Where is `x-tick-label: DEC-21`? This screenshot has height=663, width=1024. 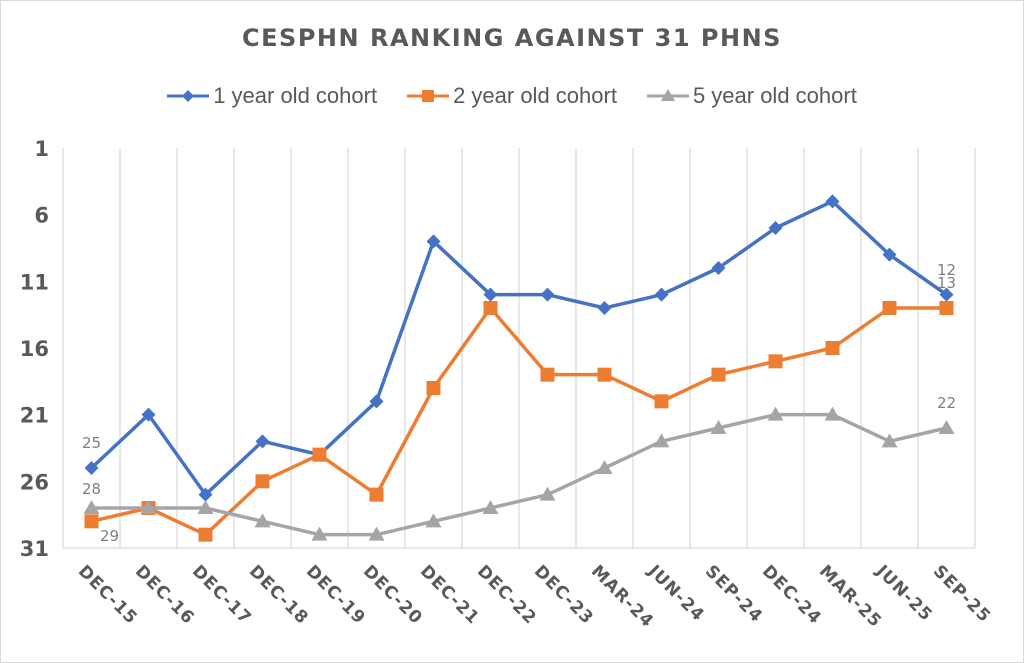
x-tick-label: DEC-21 is located at coordinates (449, 594).